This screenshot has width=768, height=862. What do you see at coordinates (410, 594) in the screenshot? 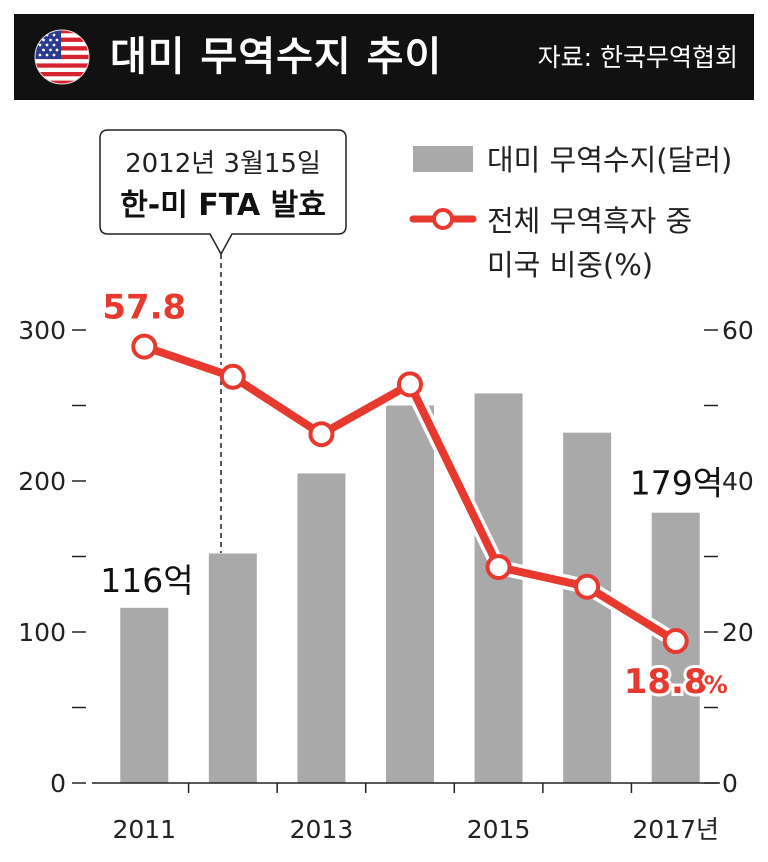
I see `bar-2014` at bounding box center [410, 594].